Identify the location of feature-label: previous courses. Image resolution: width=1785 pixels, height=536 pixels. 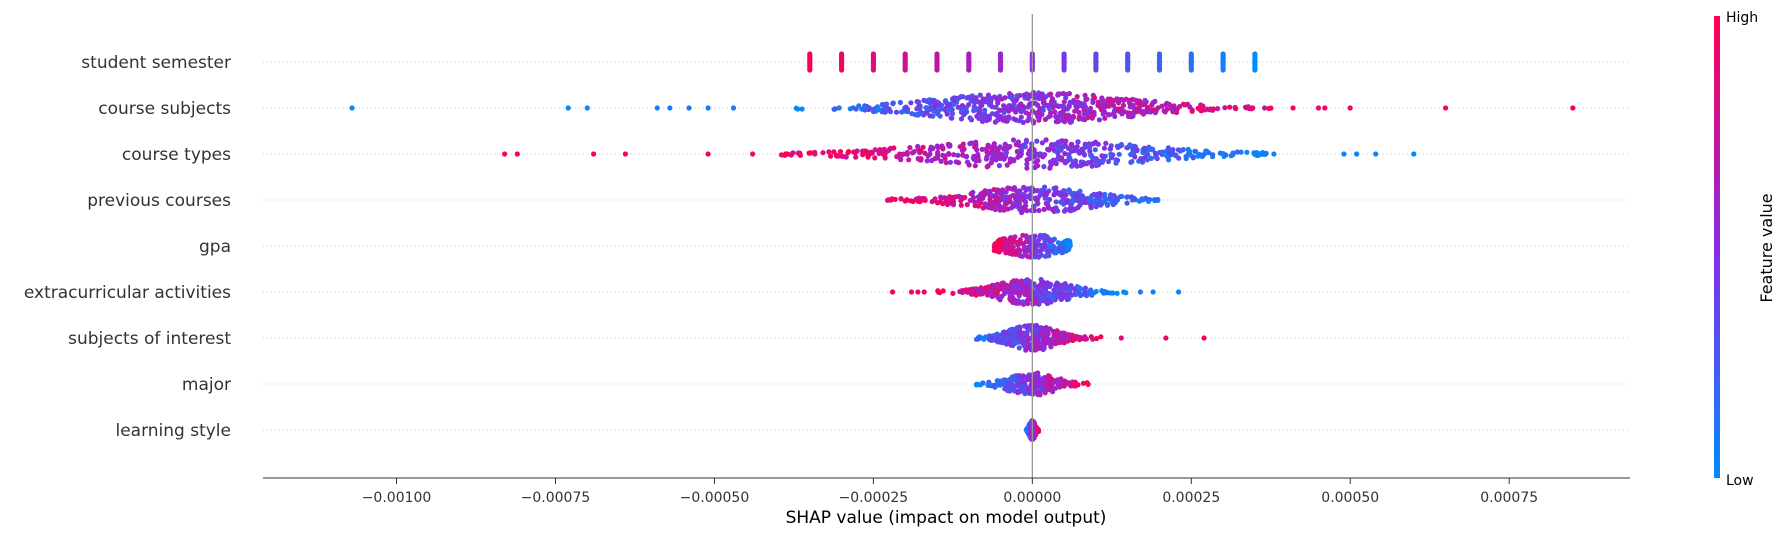
(159, 201).